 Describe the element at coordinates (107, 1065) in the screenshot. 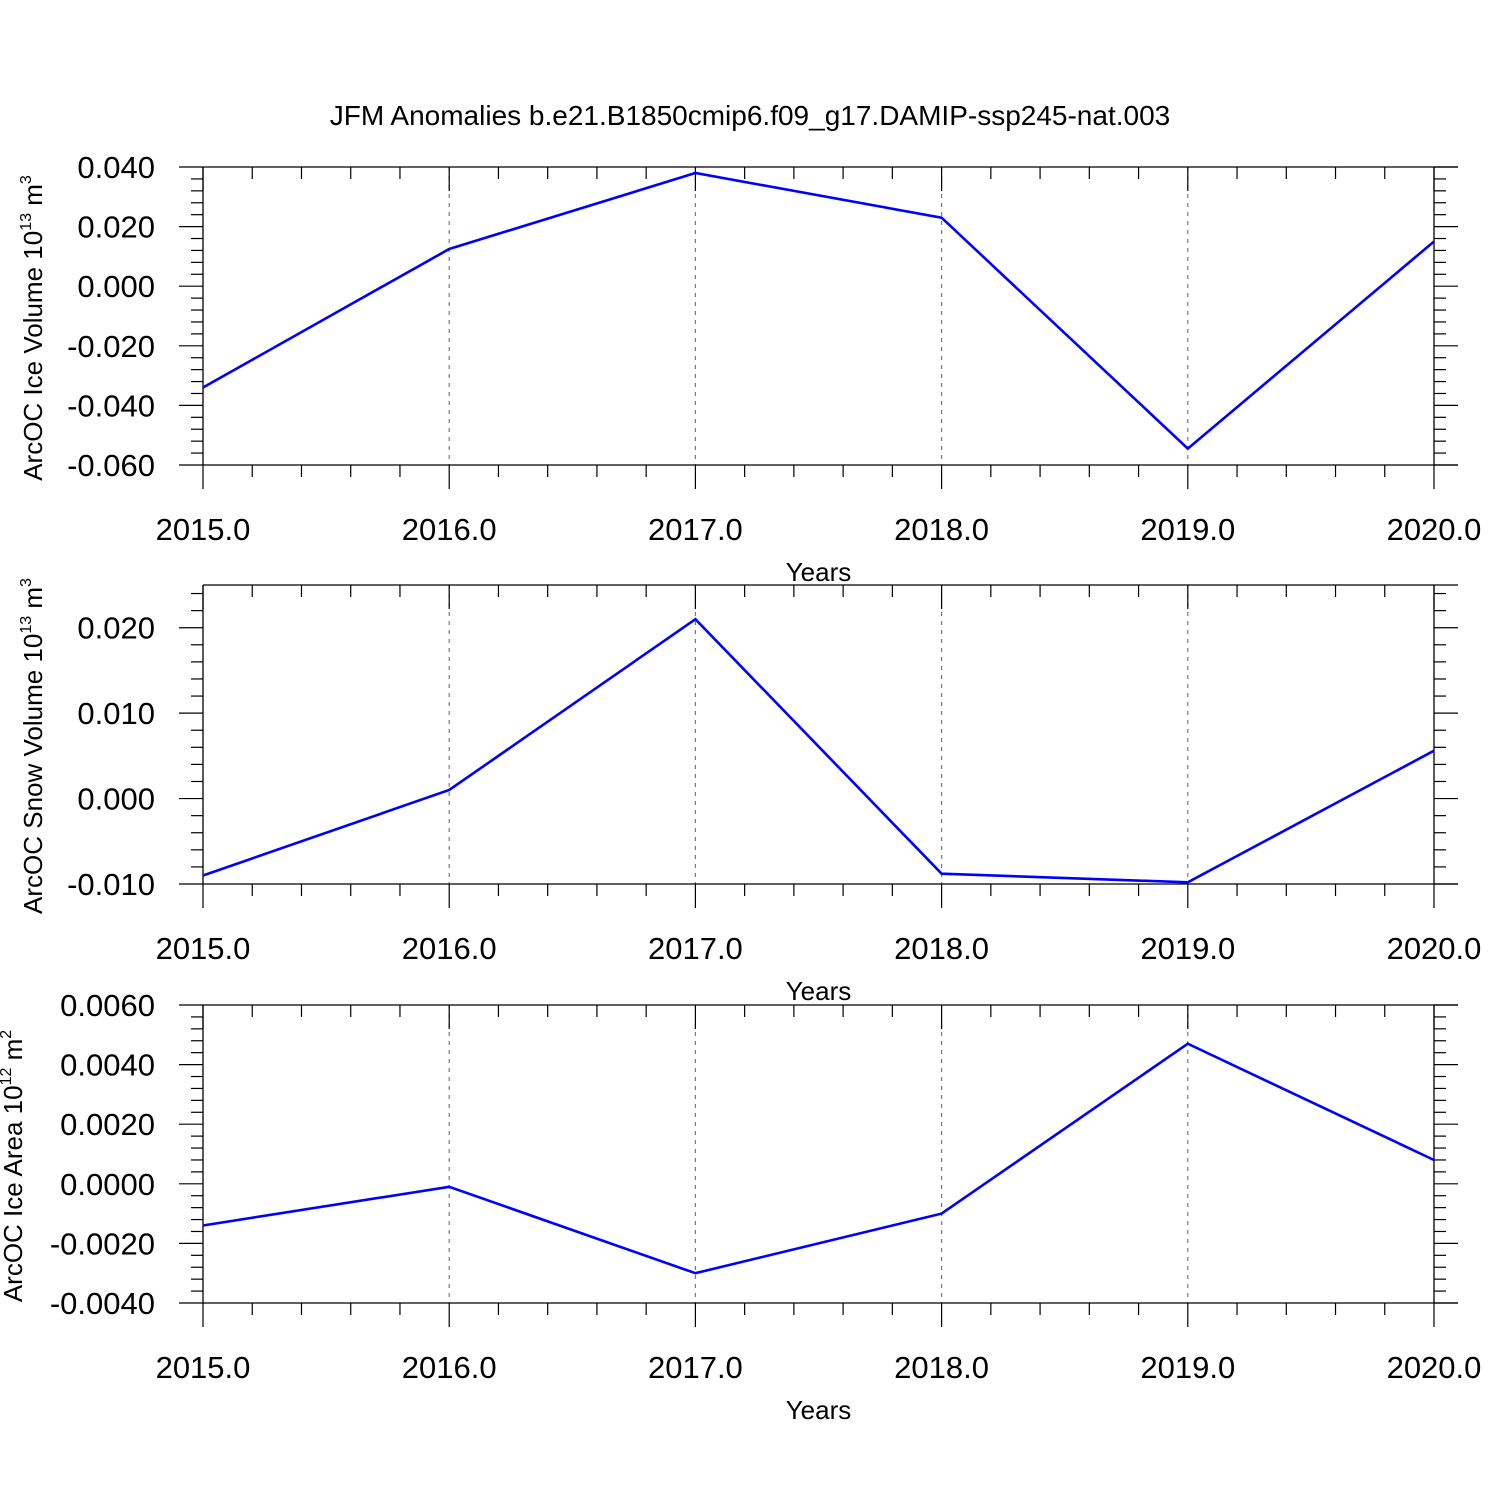

I see `y-tick-label: 0.0040` at that location.